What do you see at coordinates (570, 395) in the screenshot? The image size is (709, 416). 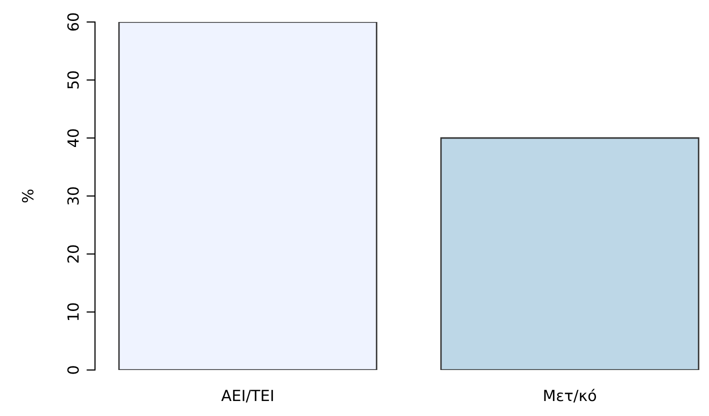 I see `x-tick-label: Μετ/κό` at bounding box center [570, 395].